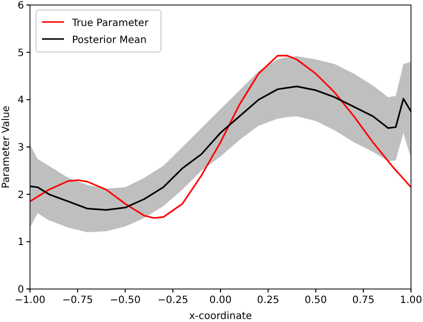 The height and width of the screenshot is (322, 423). I want to click on x-tick-label: 1.00, so click(411, 300).